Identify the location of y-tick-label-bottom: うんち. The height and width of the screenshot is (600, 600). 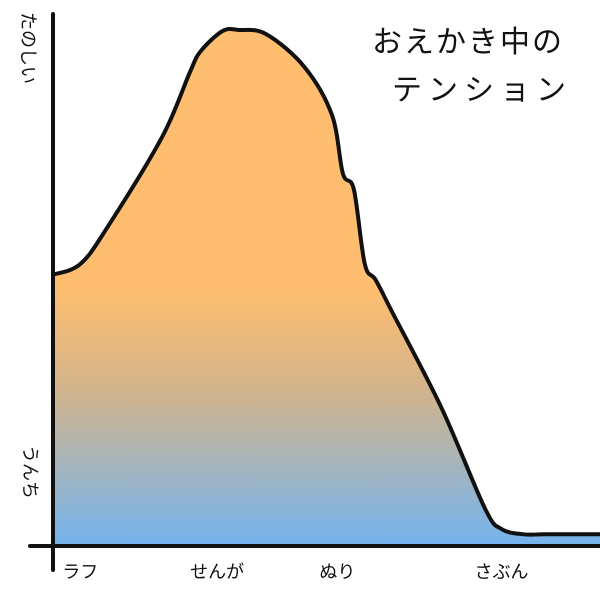
(29, 472).